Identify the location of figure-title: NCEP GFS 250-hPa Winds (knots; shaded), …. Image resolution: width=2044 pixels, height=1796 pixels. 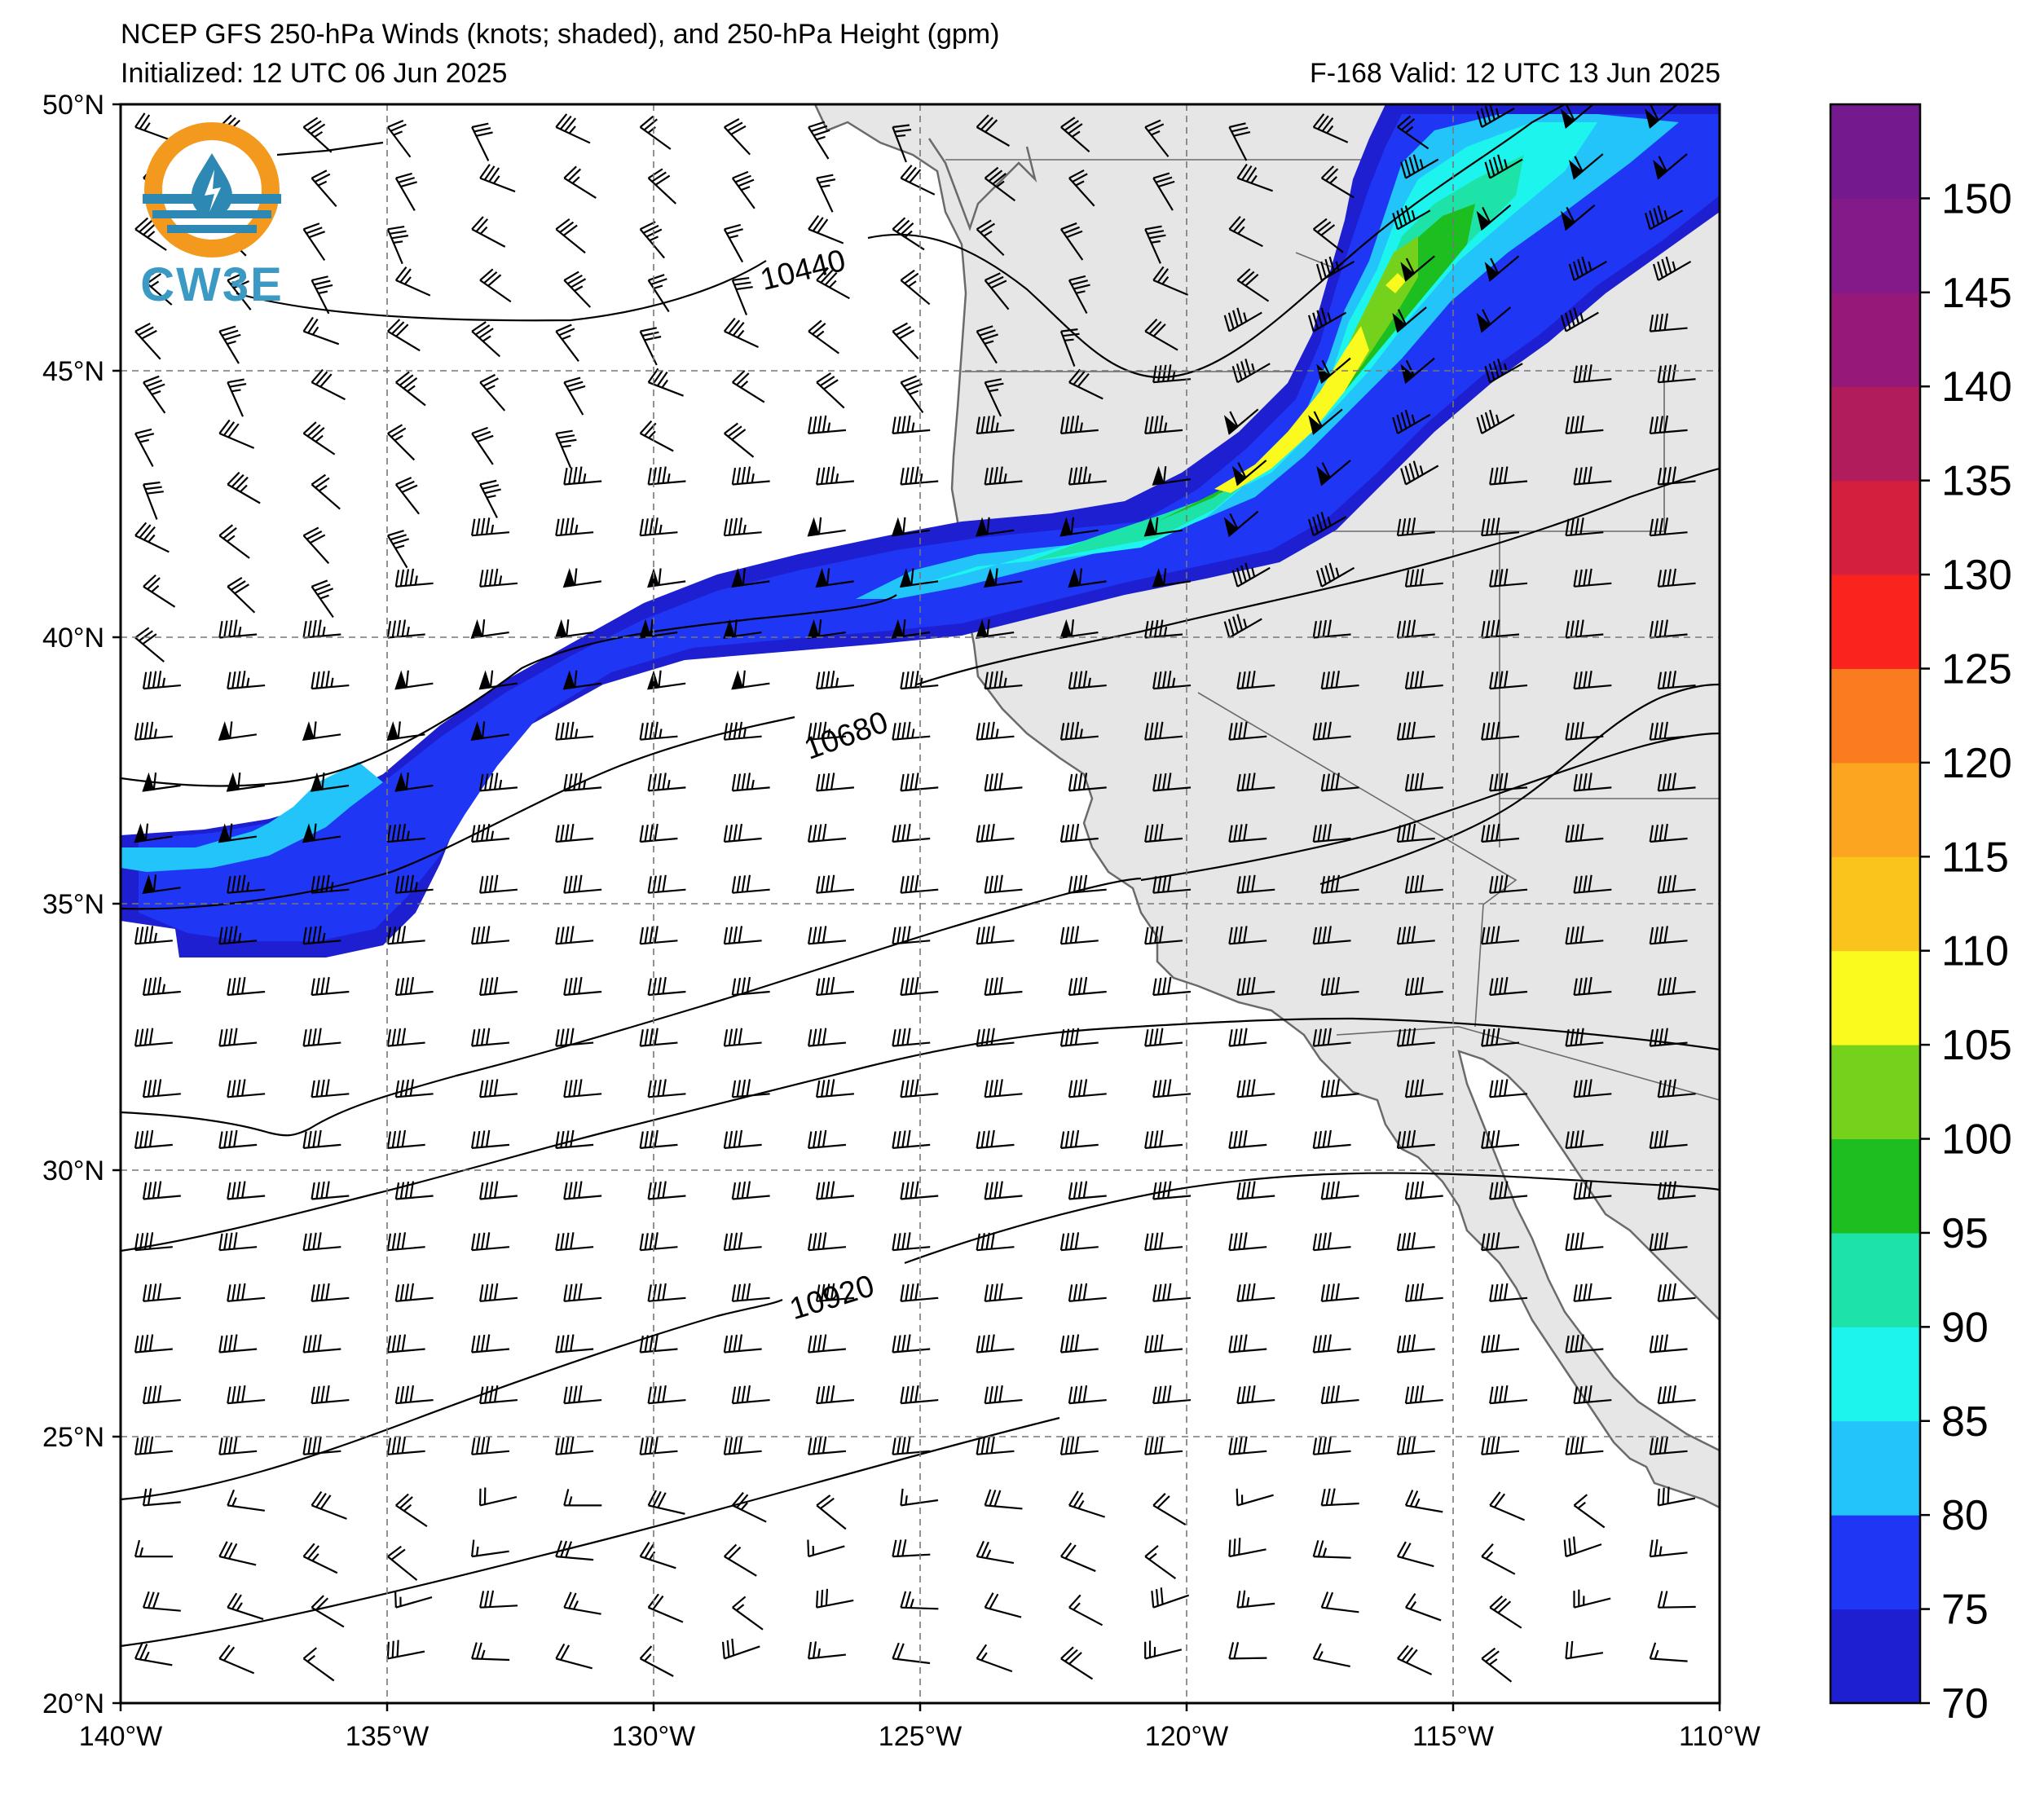
(560, 34).